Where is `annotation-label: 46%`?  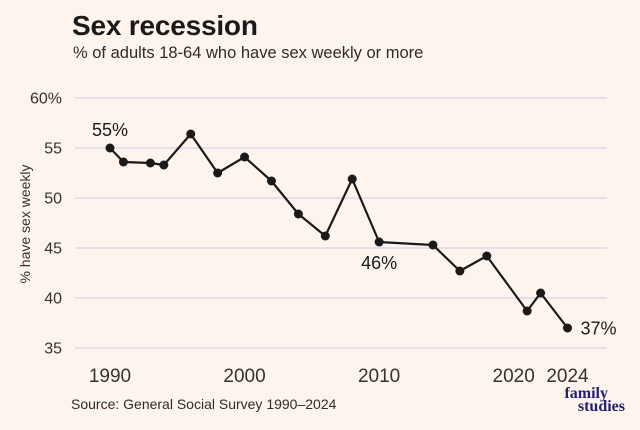
annotation-label: 46% is located at coordinates (379, 263).